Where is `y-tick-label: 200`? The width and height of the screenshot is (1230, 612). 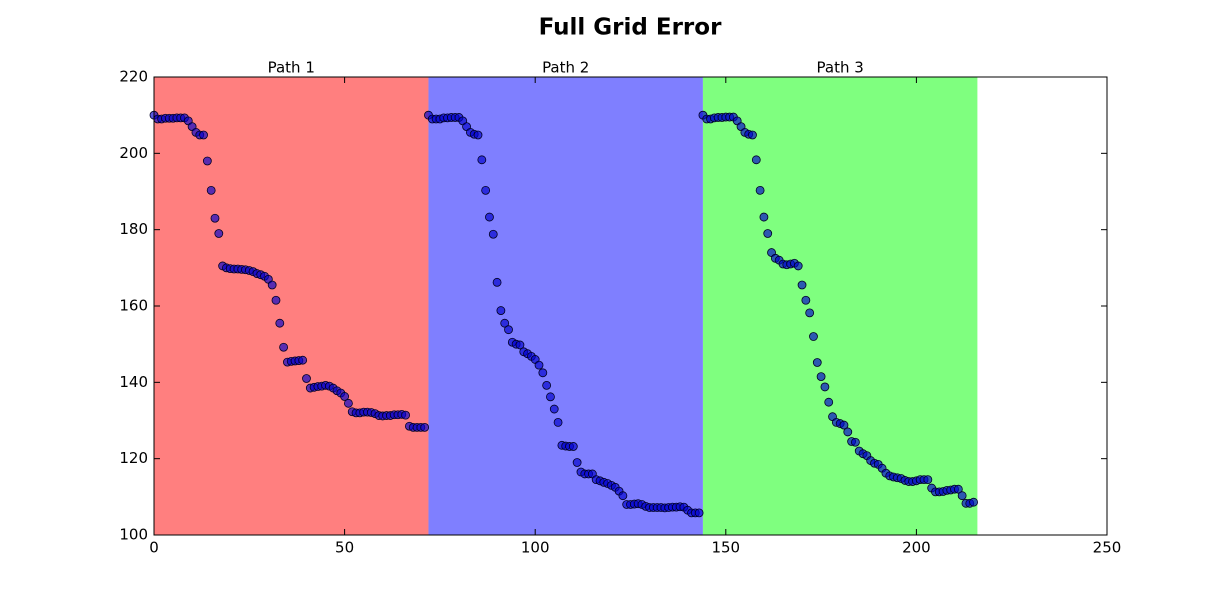 y-tick-label: 200 is located at coordinates (133, 153).